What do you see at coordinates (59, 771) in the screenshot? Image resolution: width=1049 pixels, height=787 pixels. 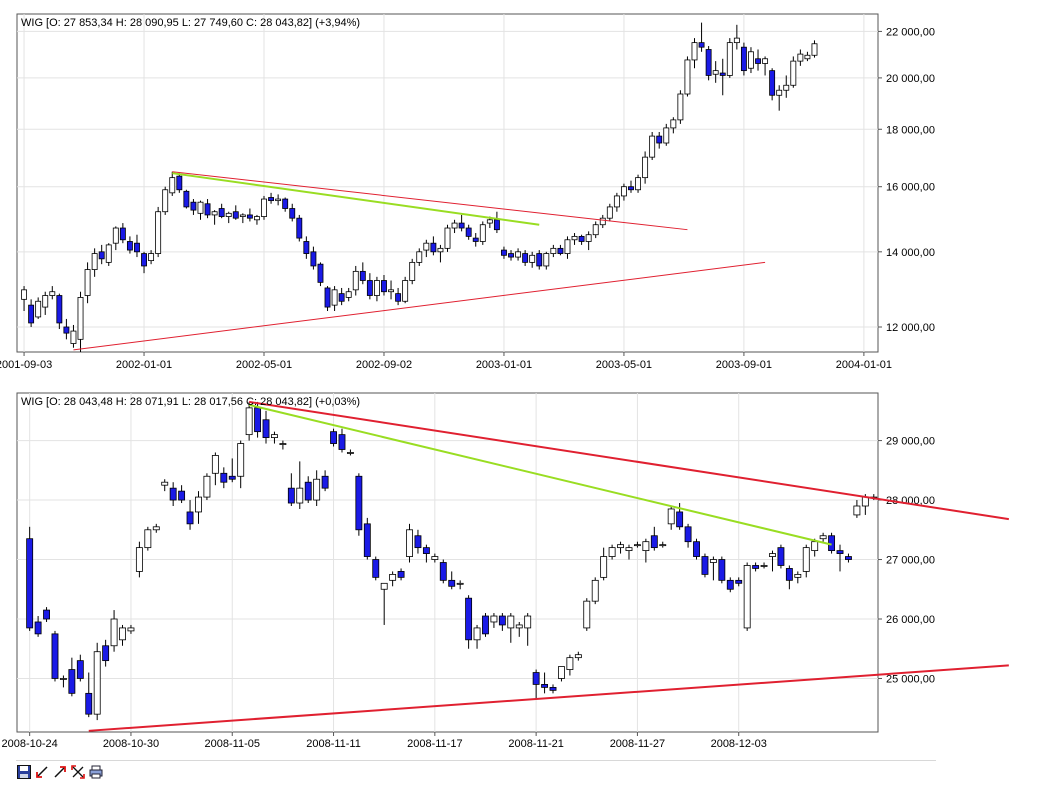 I see `zoom-in-icon` at bounding box center [59, 771].